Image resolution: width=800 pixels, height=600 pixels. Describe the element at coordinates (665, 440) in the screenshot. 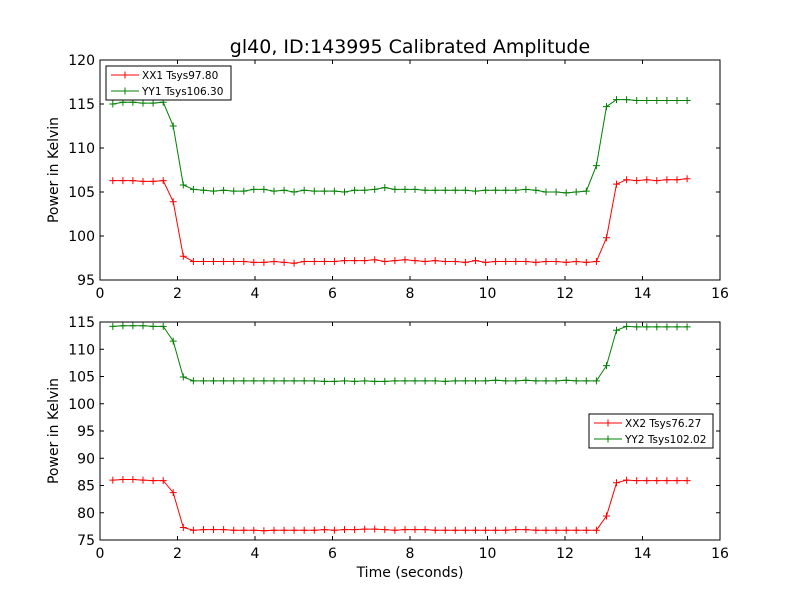

I see `legend-label: YY2 Tsys102.02` at that location.